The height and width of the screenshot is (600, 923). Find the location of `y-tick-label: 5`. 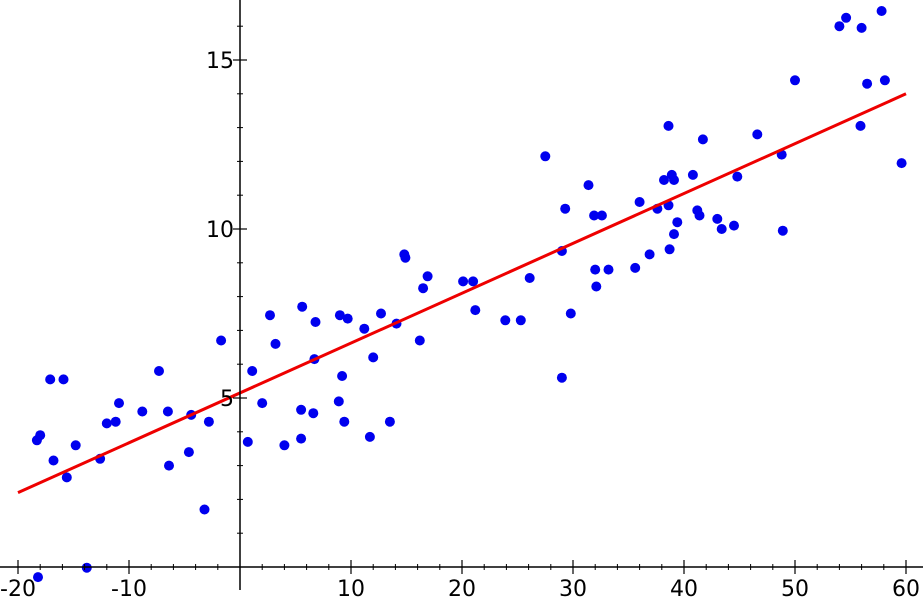

y-tick-label: 5 is located at coordinates (227, 399).